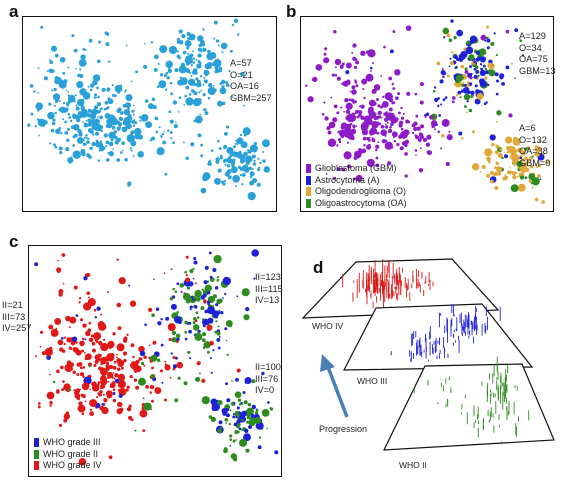  Describe the element at coordinates (12, 305) in the screenshot. I see `stat-line: II=21` at that location.